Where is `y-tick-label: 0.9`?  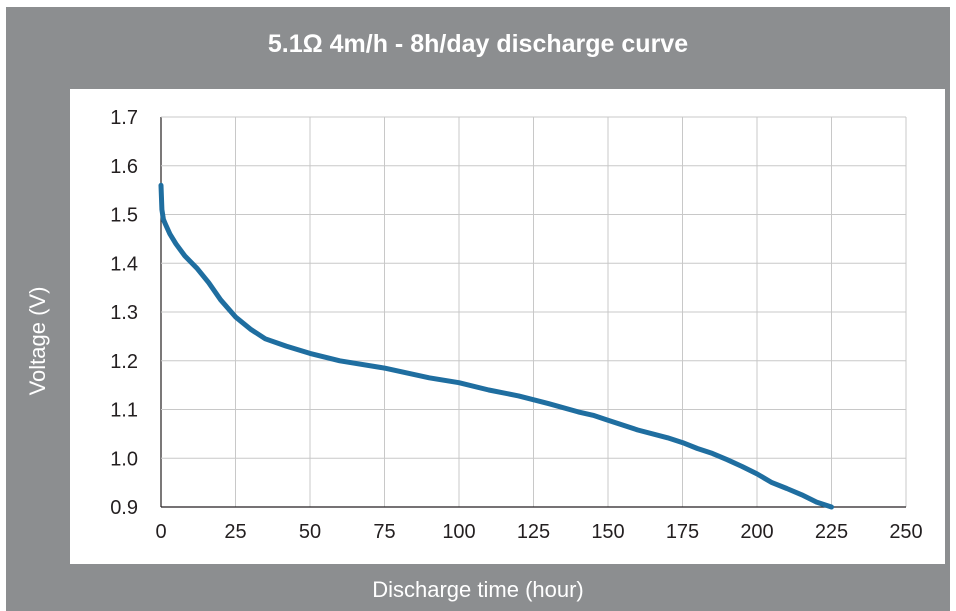 y-tick-label: 0.9 is located at coordinates (124, 508).